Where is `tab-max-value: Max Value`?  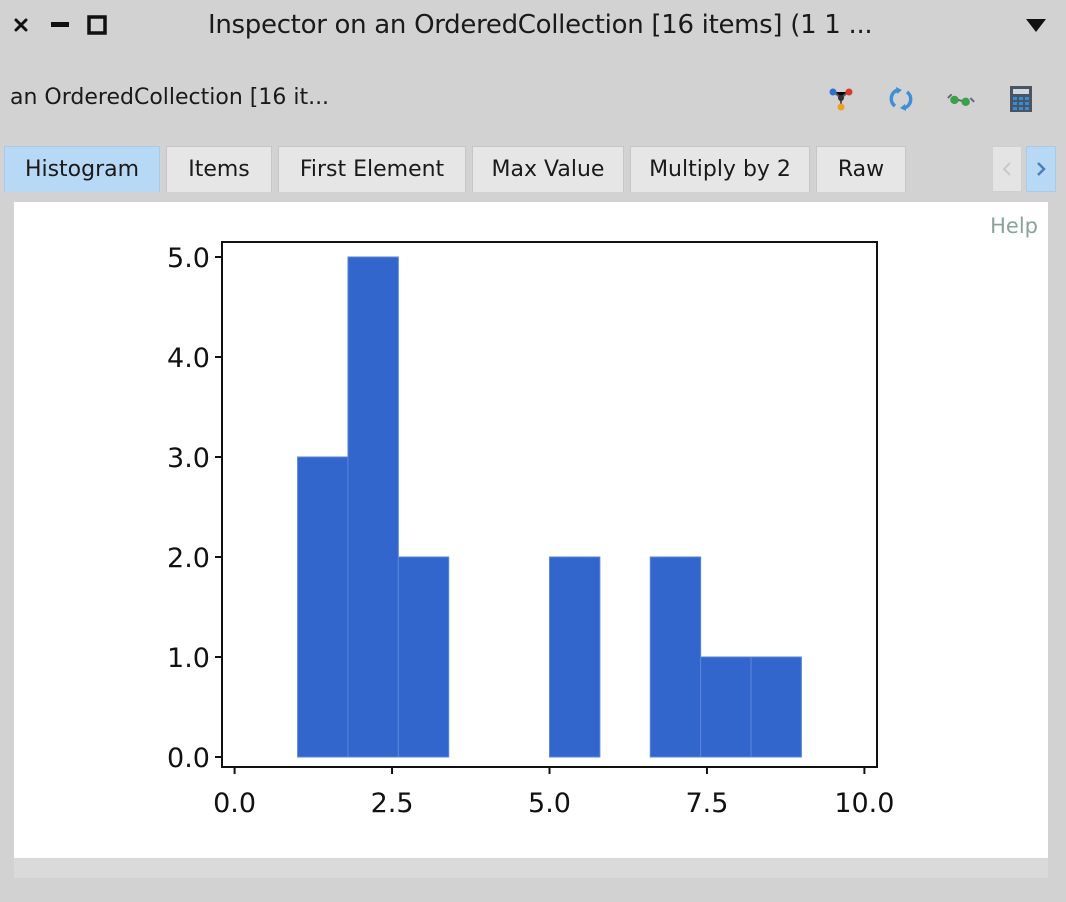 tab-max-value: Max Value is located at coordinates (548, 169).